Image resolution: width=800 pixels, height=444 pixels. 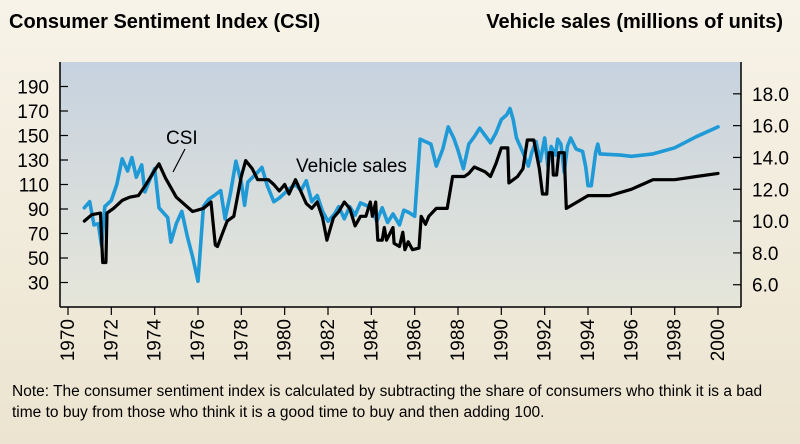 I want to click on x-tick-label: 1990, so click(x=501, y=340).